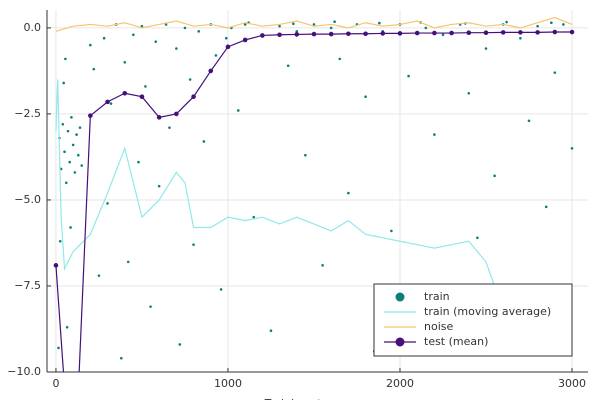 This screenshot has height=400, width=600. I want to click on x-tick-label: 1000, so click(228, 383).